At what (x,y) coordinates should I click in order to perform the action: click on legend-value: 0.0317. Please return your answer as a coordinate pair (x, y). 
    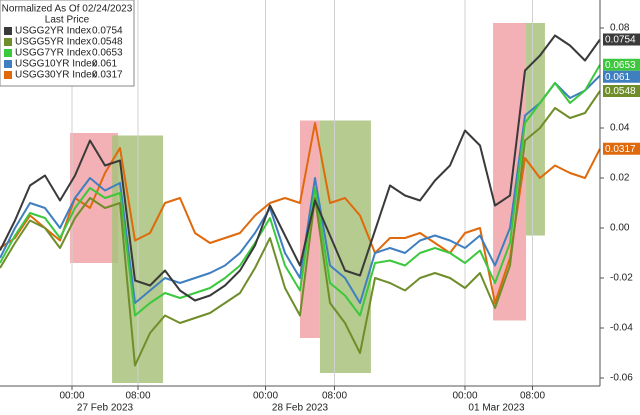
    Looking at the image, I should click on (107, 75).